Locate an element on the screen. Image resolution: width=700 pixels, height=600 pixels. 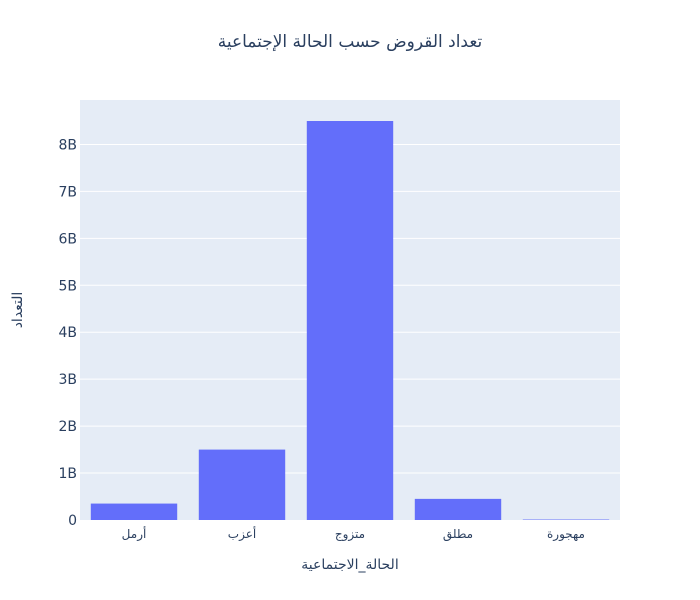
y-tick-label: 2B is located at coordinates (67, 427).